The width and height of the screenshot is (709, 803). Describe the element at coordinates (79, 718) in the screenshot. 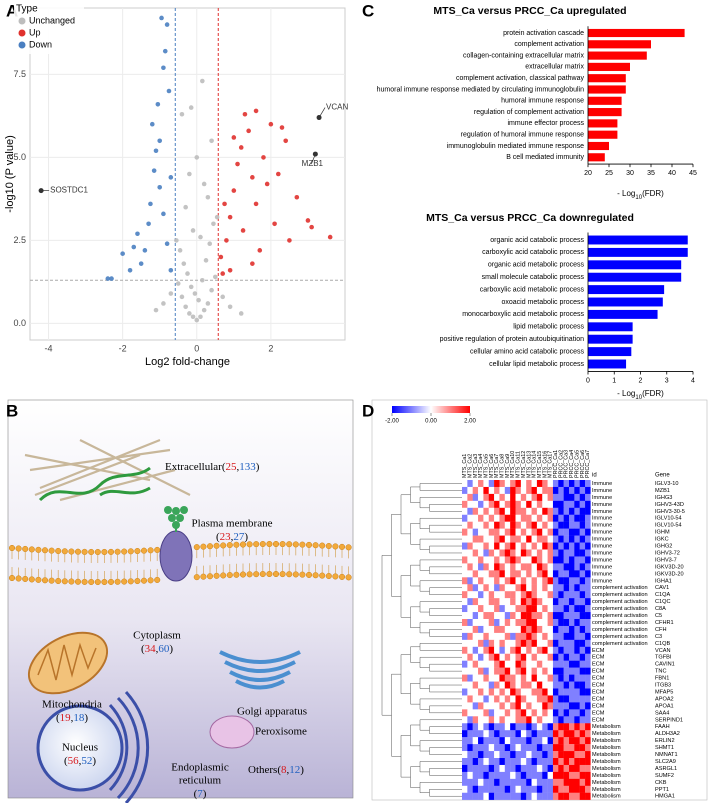

I see `count-down: 18` at that location.